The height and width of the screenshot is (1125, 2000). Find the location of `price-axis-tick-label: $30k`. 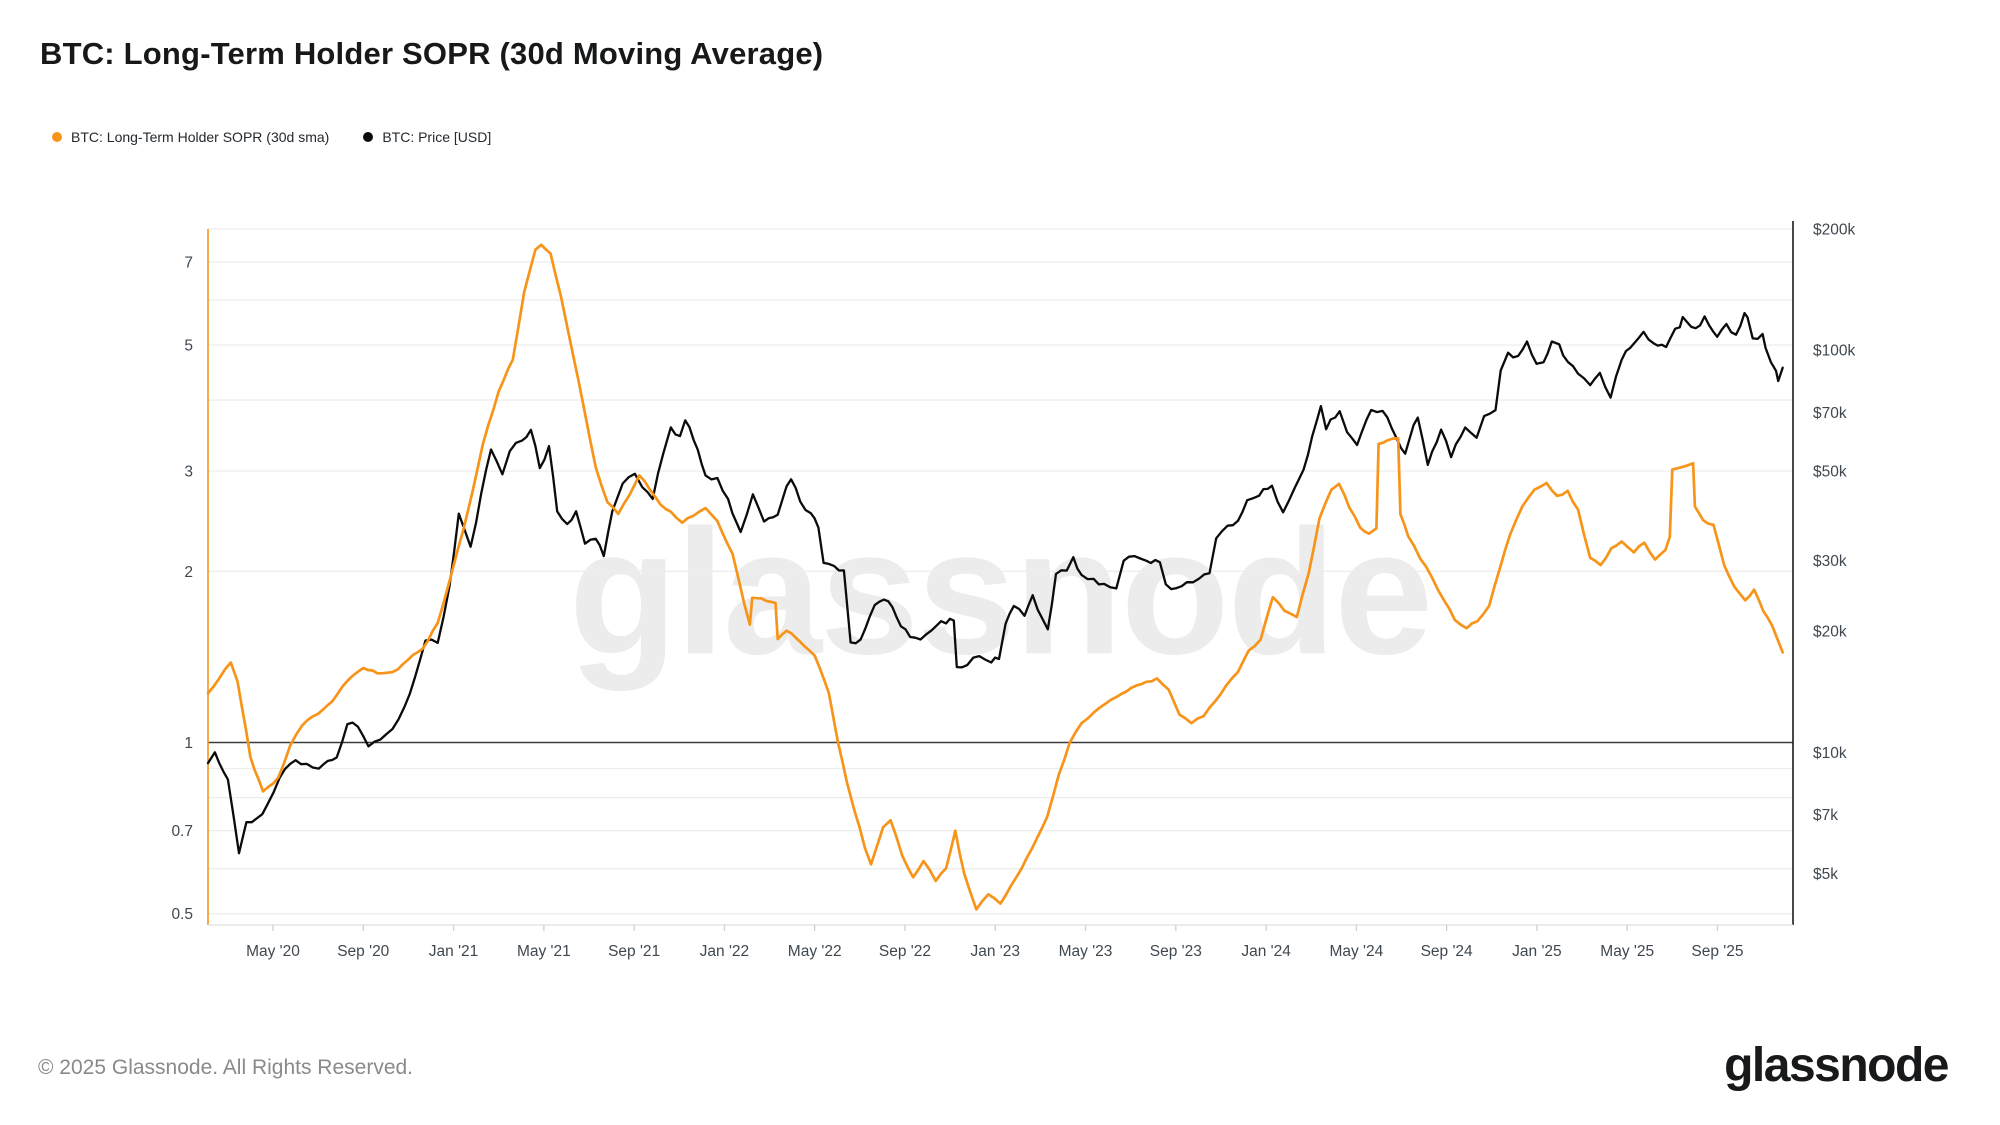

price-axis-tick-label: $30k is located at coordinates (1830, 561).